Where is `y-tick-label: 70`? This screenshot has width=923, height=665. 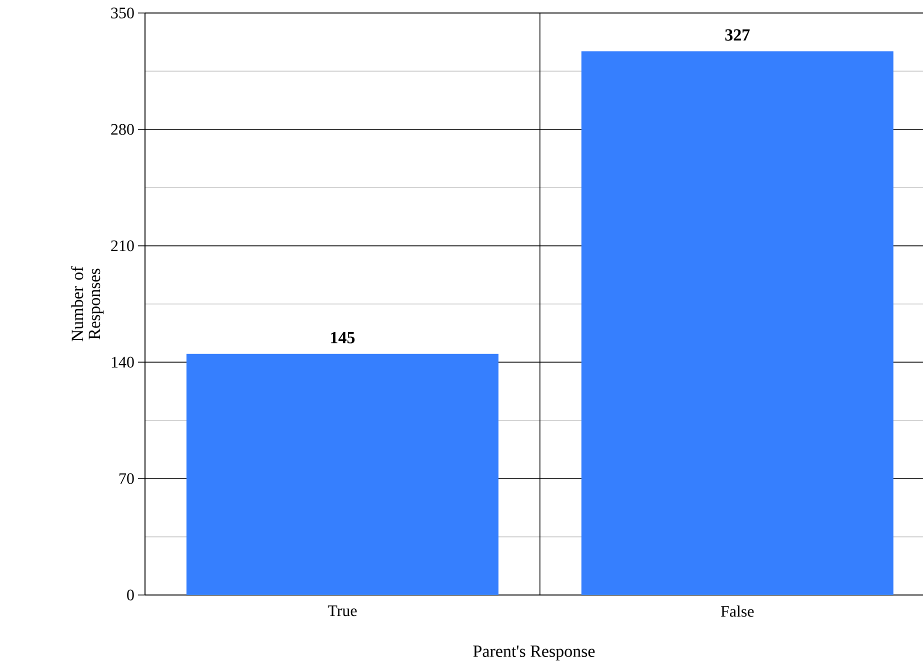
y-tick-label: 70 is located at coordinates (127, 478).